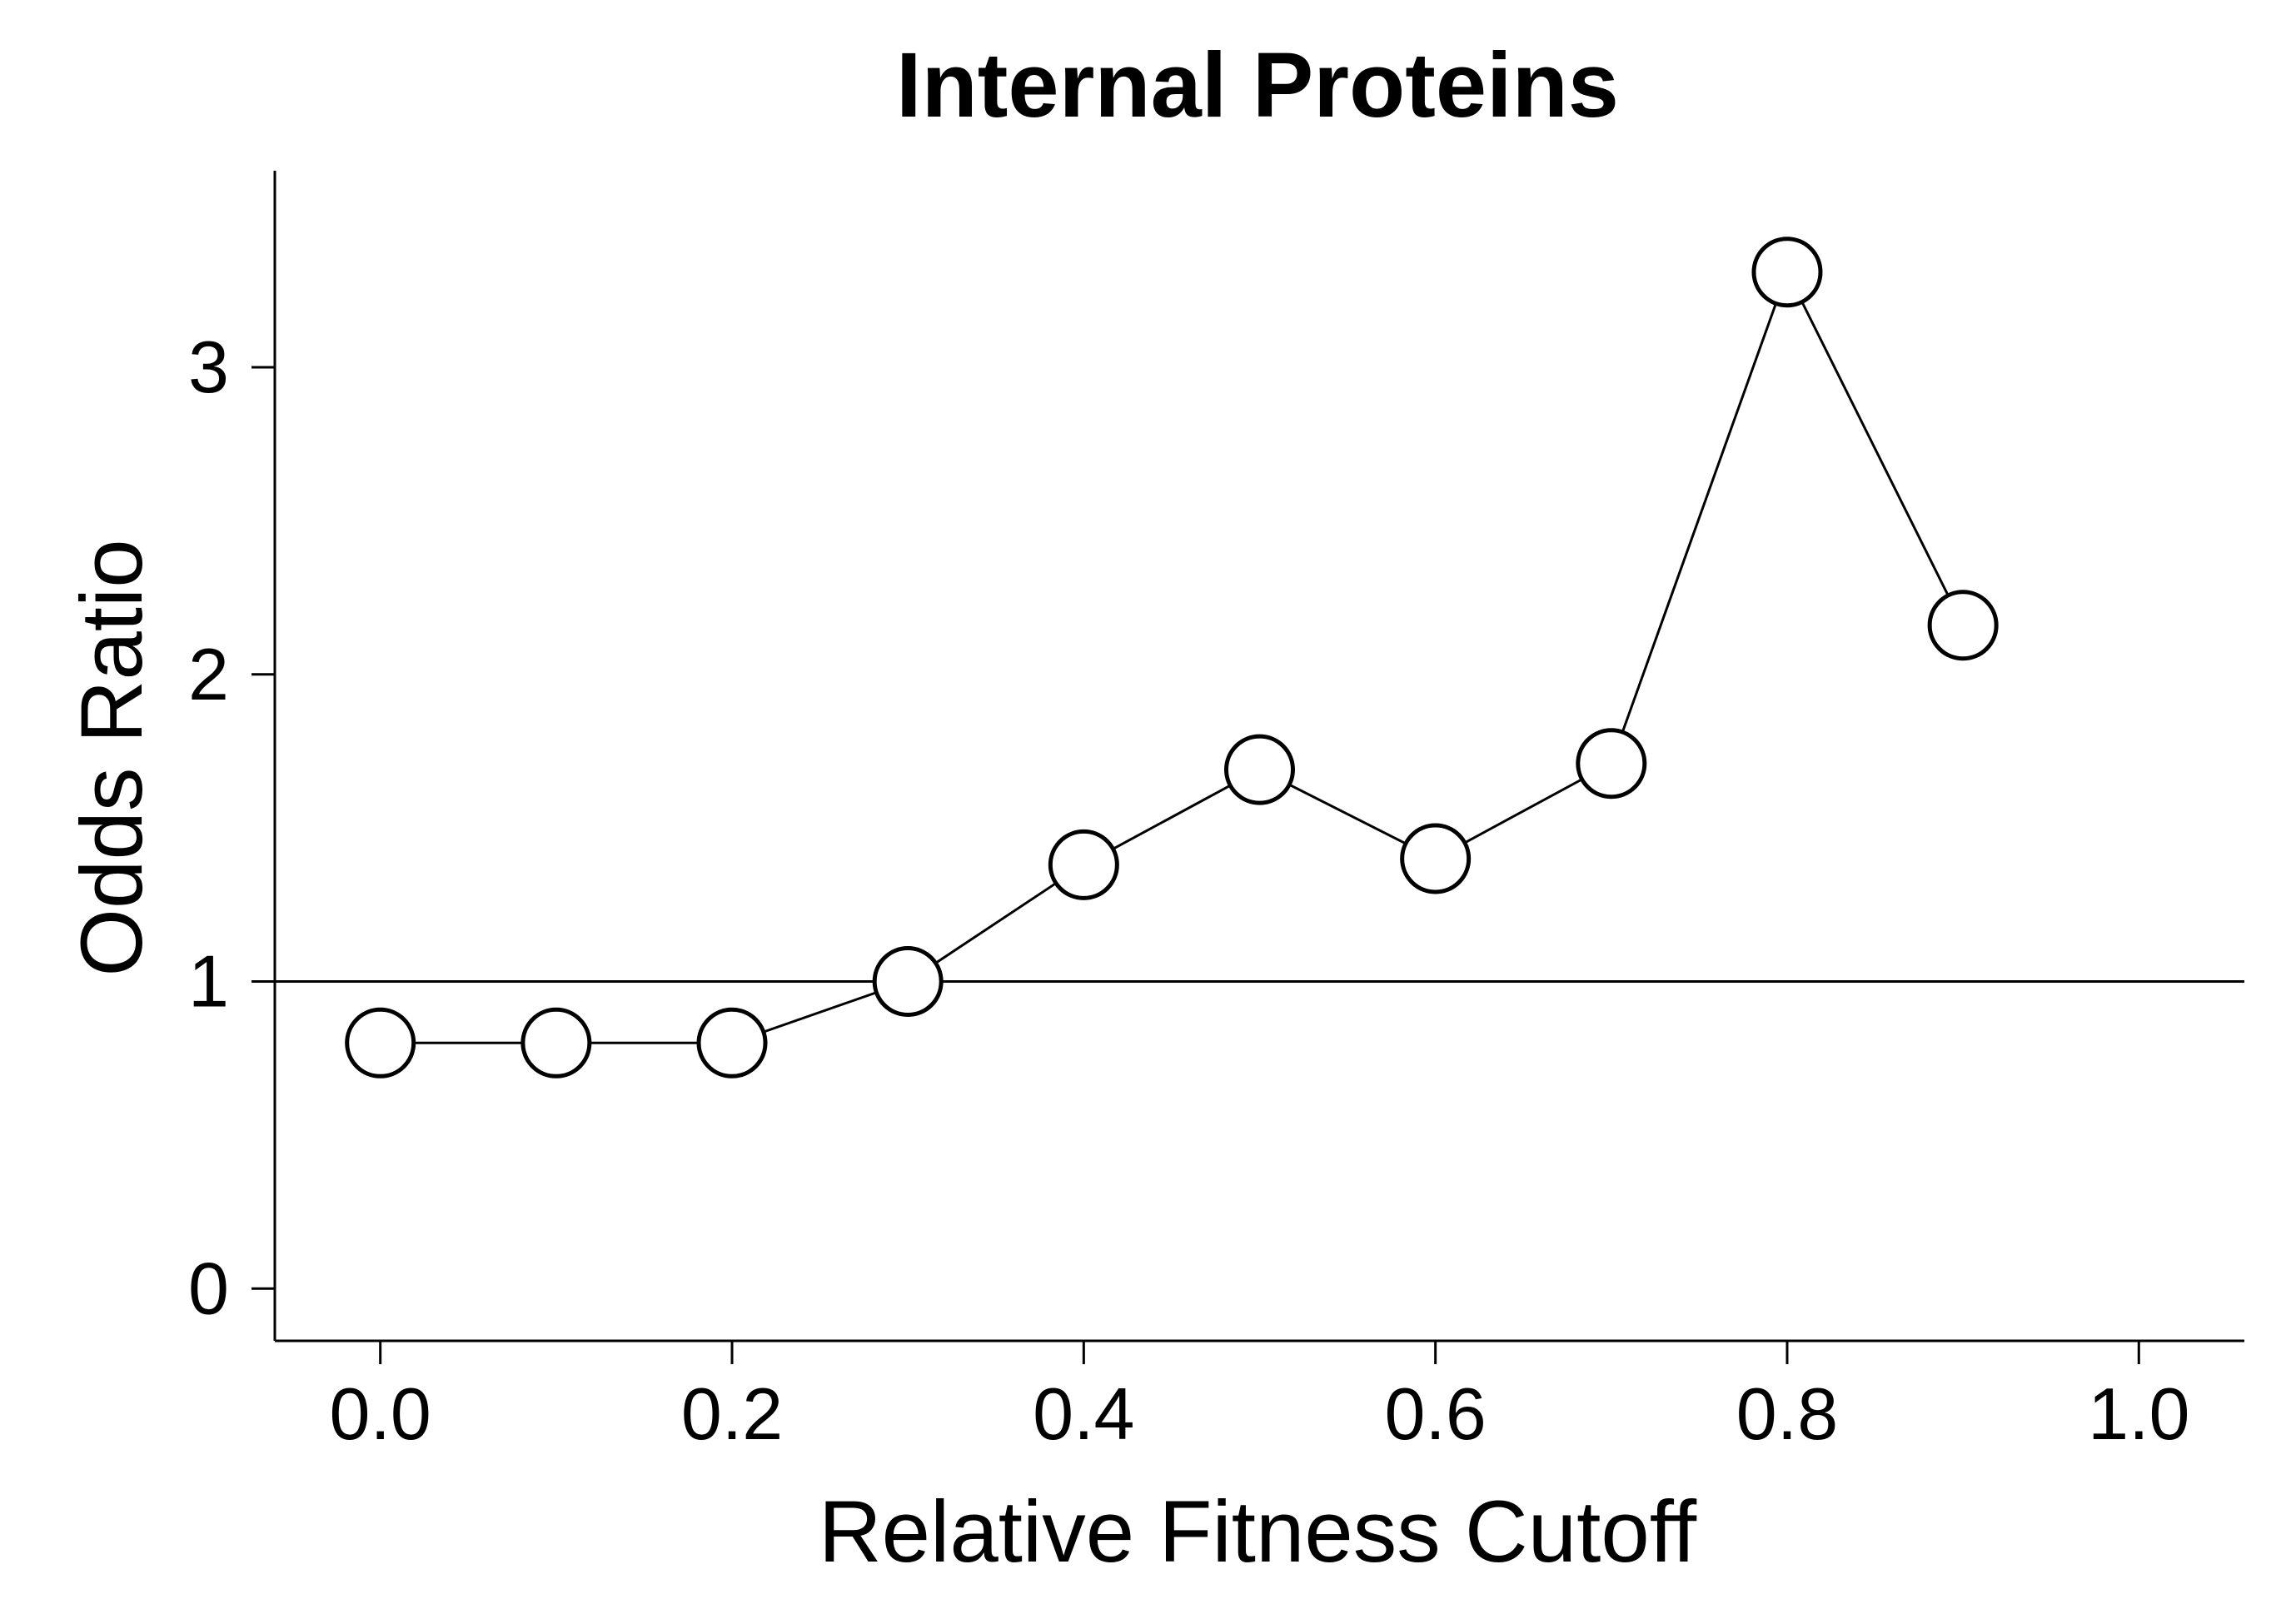 The height and width of the screenshot is (1624, 2281). Describe the element at coordinates (208, 1288) in the screenshot. I see `y-tick-label: 0` at that location.